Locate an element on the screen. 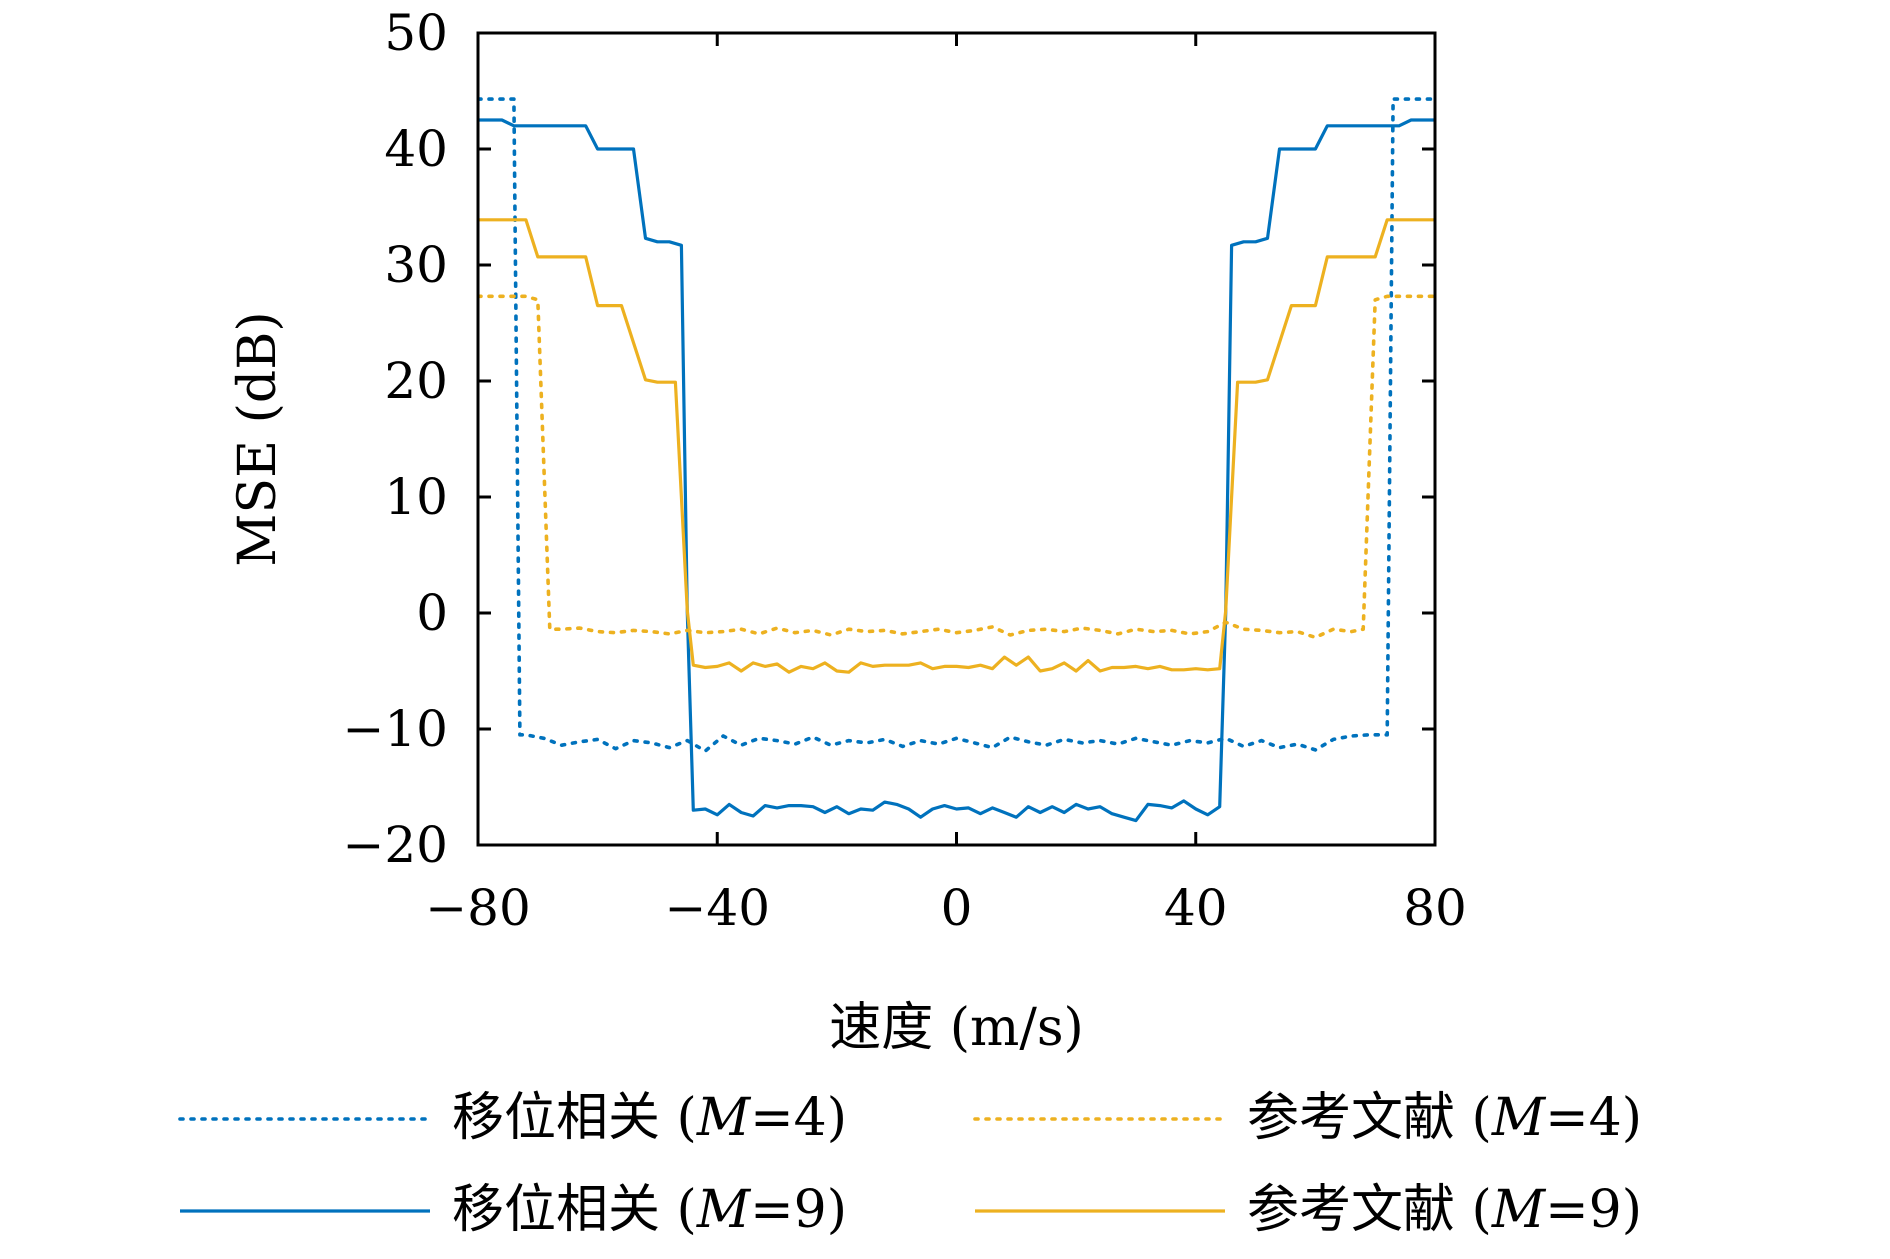 The width and height of the screenshot is (1890, 1259). legend: 移位相关 (M=4) 移位相关 (M=9) 参考文献 (M=4) 参考文献 (M=9) is located at coordinates (910, 1164).